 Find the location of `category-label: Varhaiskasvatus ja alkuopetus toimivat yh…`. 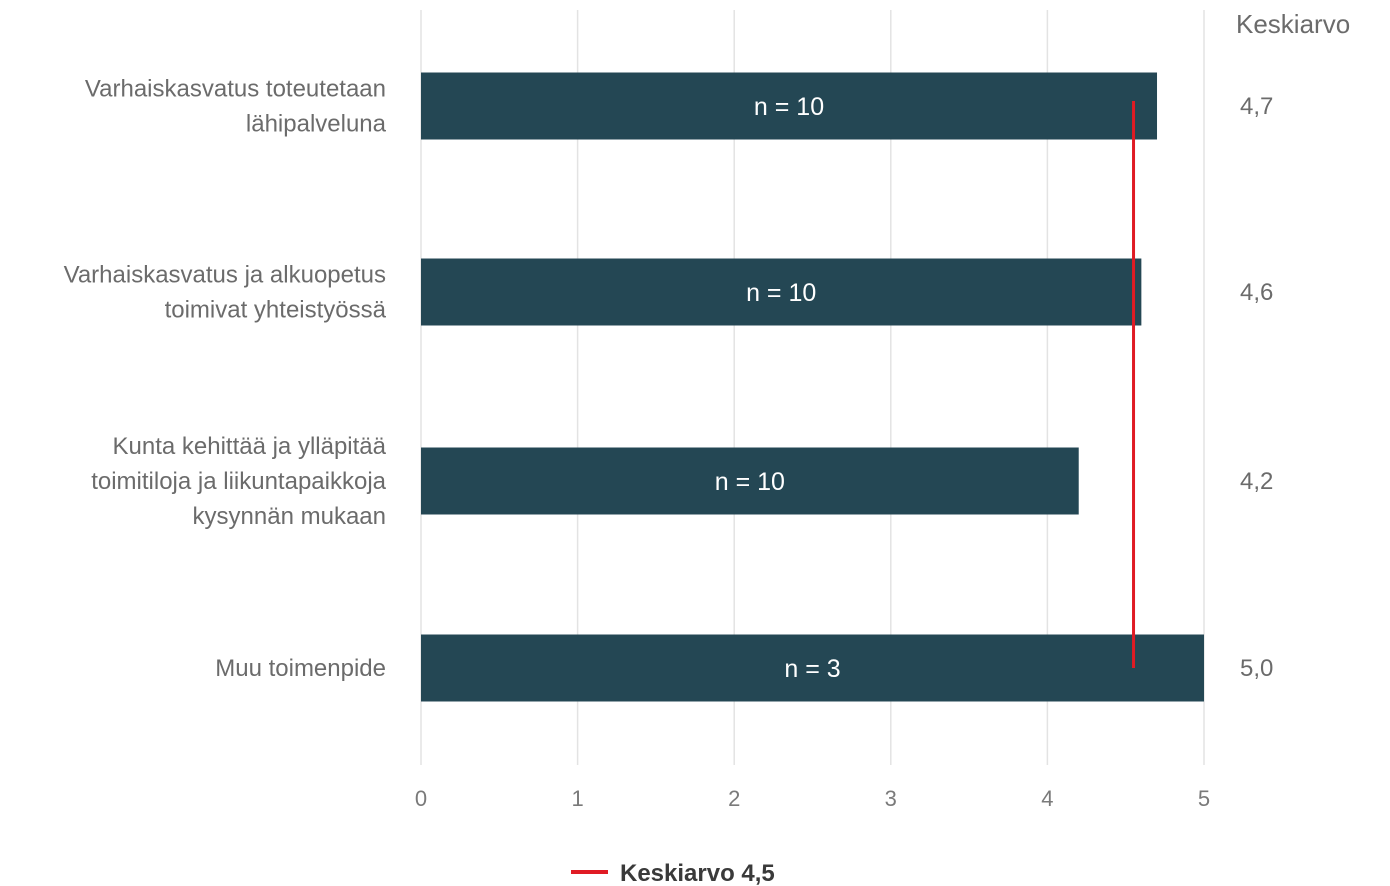

category-label: Varhaiskasvatus ja alkuopetus toimivat yh… is located at coordinates (225, 293).